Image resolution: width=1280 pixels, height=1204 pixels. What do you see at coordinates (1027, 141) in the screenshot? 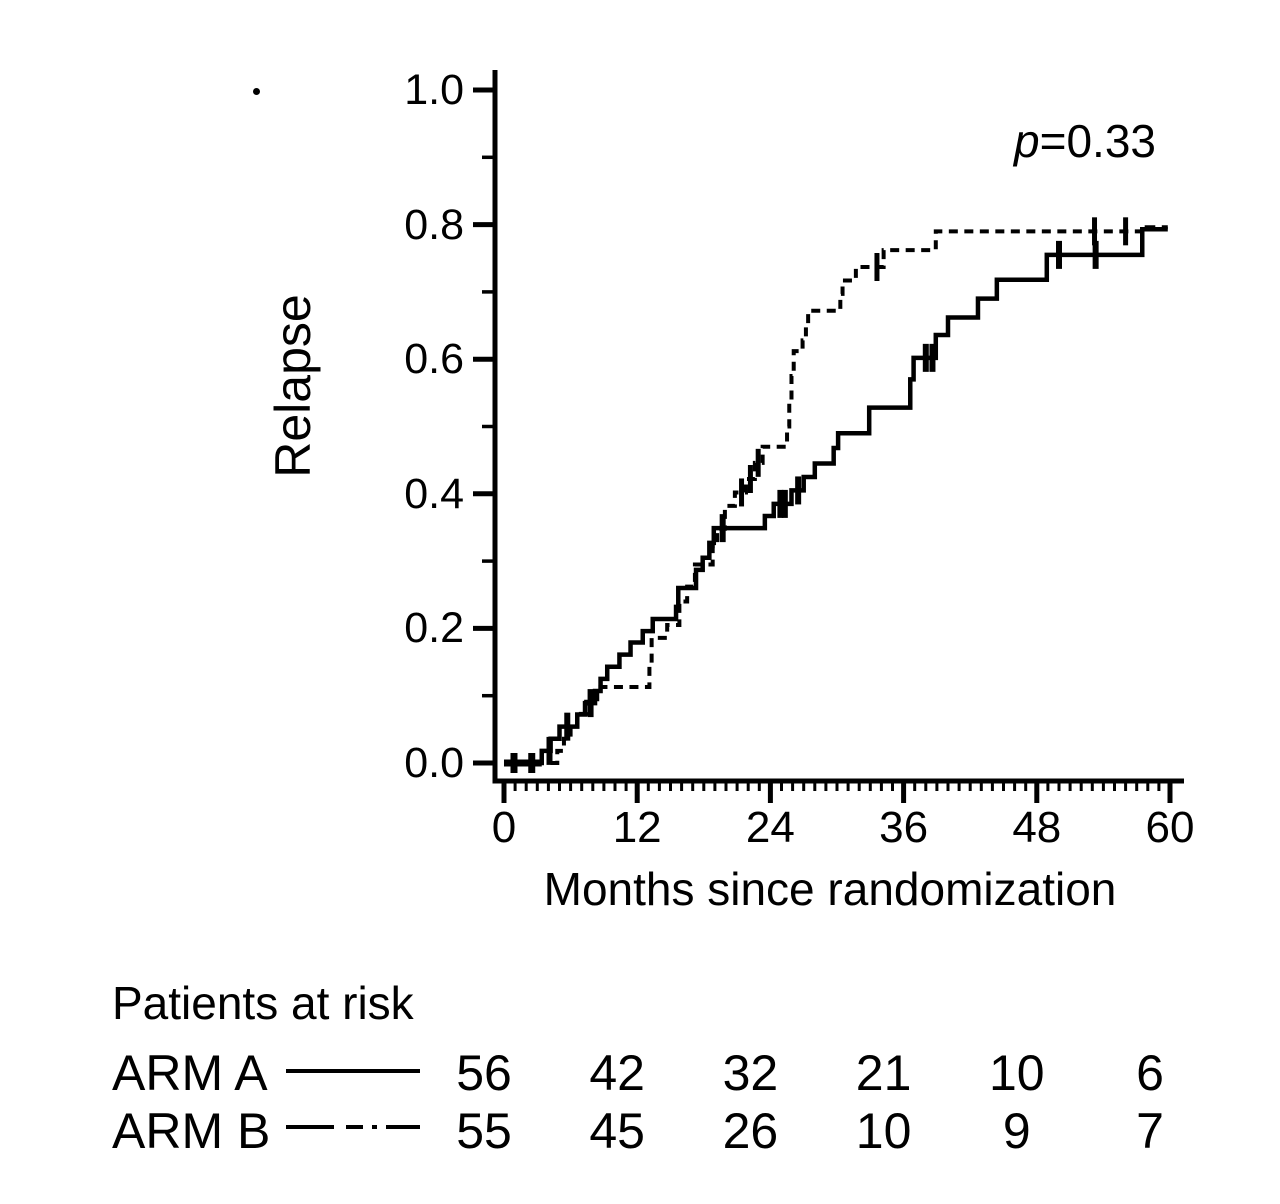
I see `p-value-symbol: p` at bounding box center [1027, 141].